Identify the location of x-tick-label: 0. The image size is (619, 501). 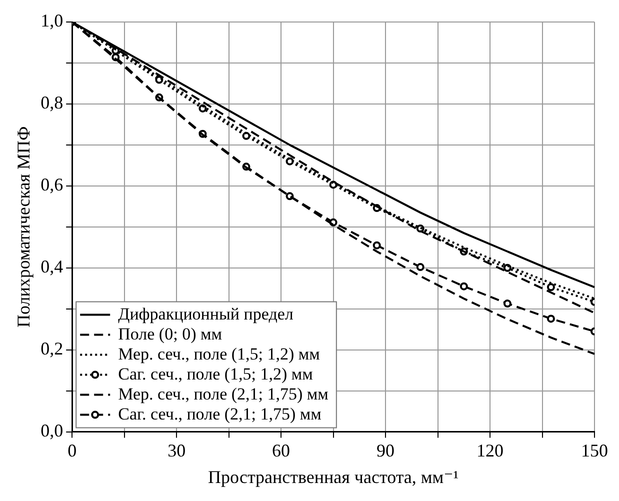
(72, 450).